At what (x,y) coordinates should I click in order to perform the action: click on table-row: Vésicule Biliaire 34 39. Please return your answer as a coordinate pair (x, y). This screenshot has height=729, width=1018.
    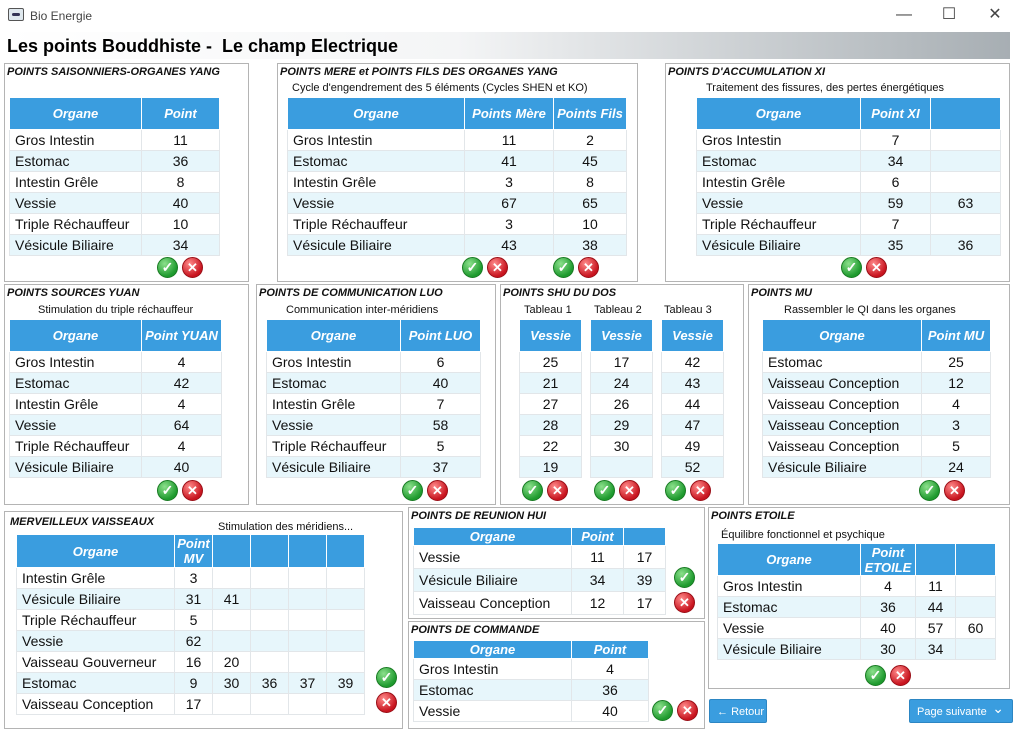
    Looking at the image, I should click on (539, 580).